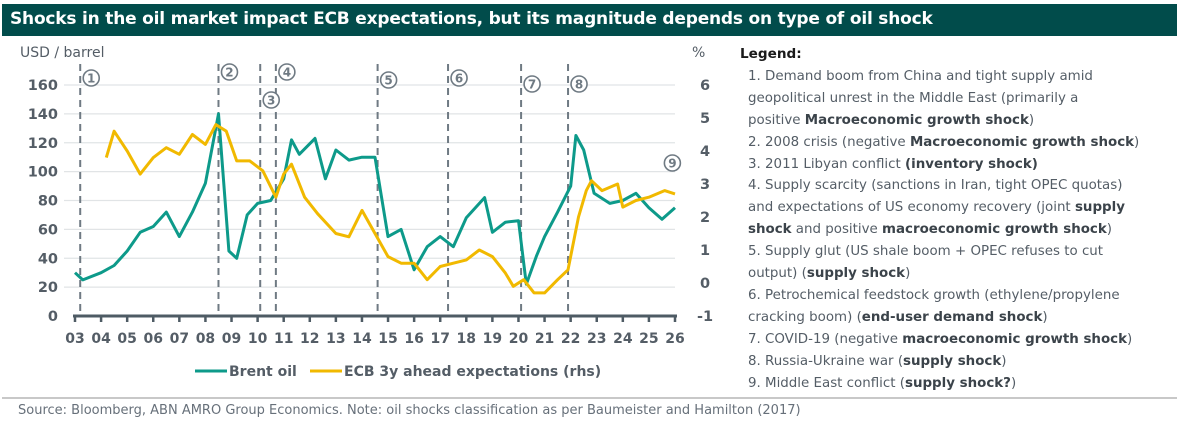  Describe the element at coordinates (492, 339) in the screenshot. I see `x-tick-label: 19` at that location.